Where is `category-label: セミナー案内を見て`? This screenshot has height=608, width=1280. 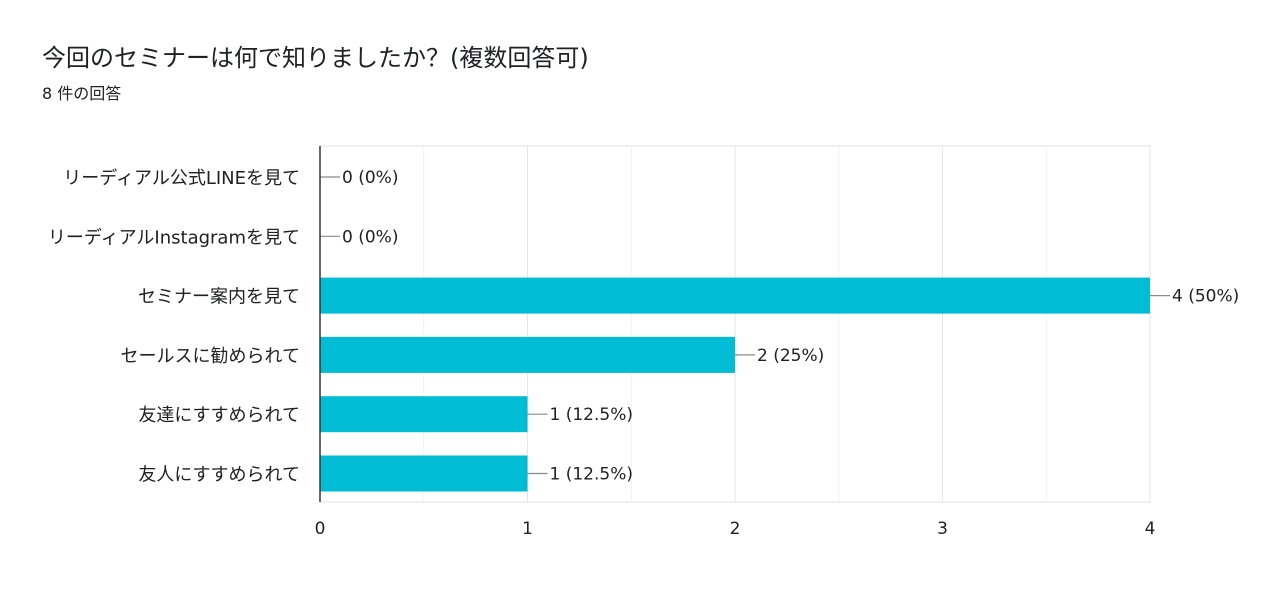
category-label: セミナー案内を見て is located at coordinates (219, 297).